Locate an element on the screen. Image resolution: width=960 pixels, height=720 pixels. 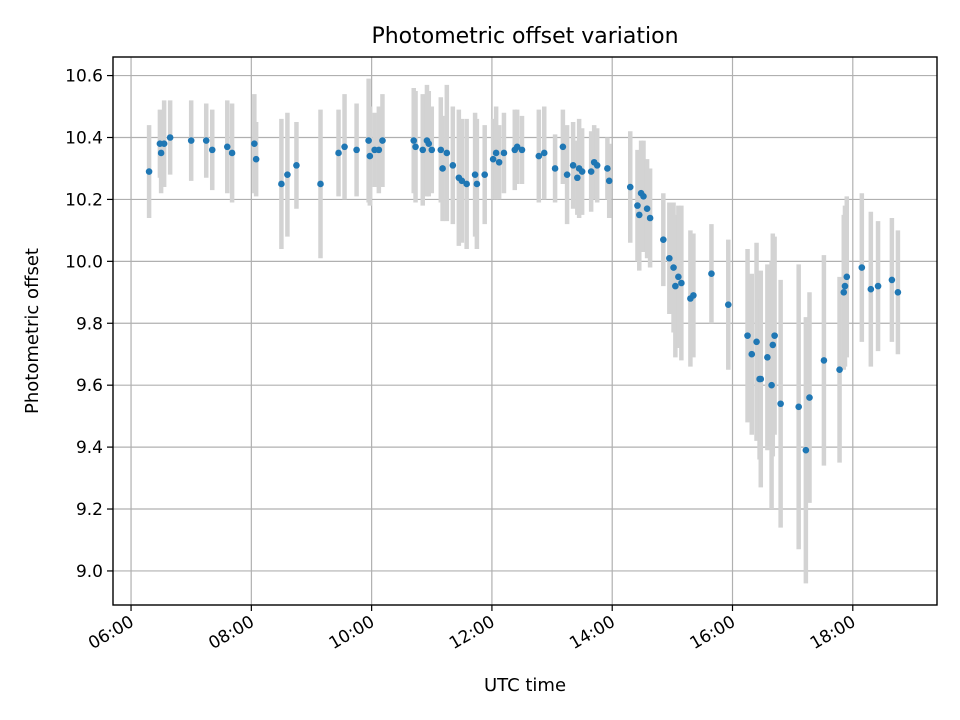
y-tick-label: 9.0 is located at coordinates (89, 572).